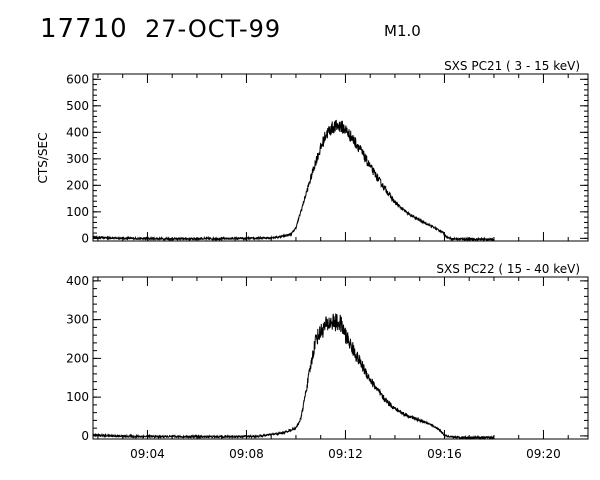 The image size is (600, 480). What do you see at coordinates (84, 29) in the screenshot?
I see `event-id: 17710` at bounding box center [84, 29].